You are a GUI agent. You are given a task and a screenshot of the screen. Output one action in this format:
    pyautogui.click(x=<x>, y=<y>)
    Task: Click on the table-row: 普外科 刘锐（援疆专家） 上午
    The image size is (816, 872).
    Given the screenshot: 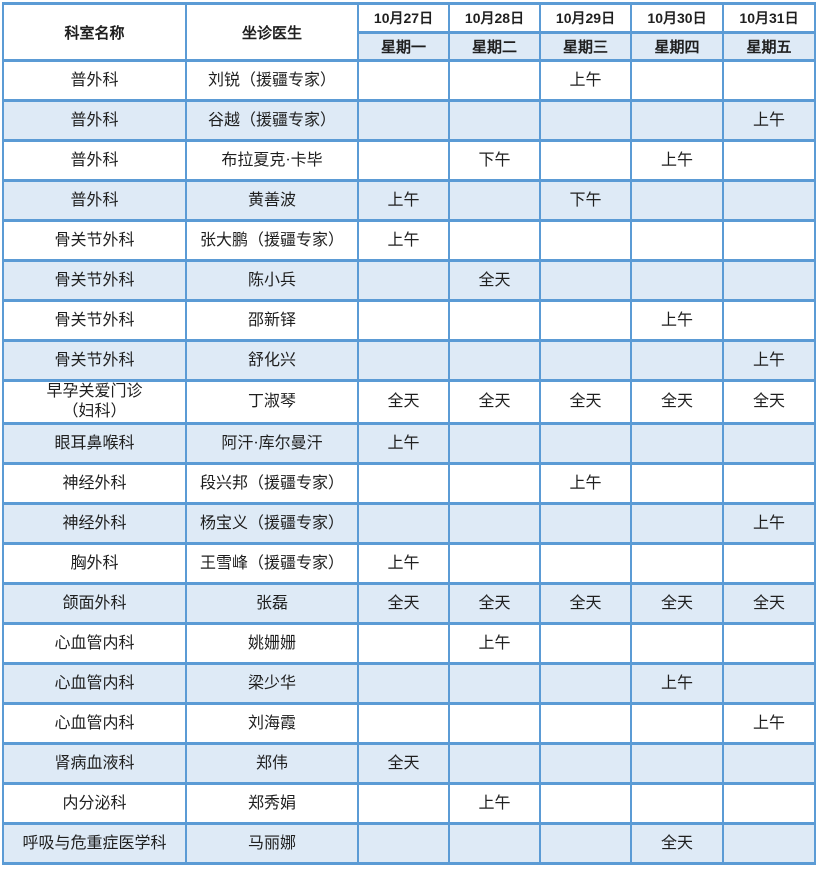 What is the action you would take?
    pyautogui.click(x=409, y=80)
    